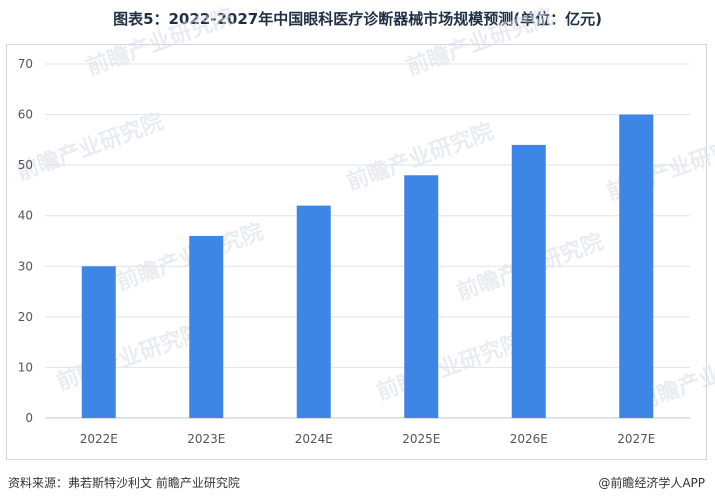 Image resolution: width=715 pixels, height=501 pixels. I want to click on bar-2022E, so click(98, 342).